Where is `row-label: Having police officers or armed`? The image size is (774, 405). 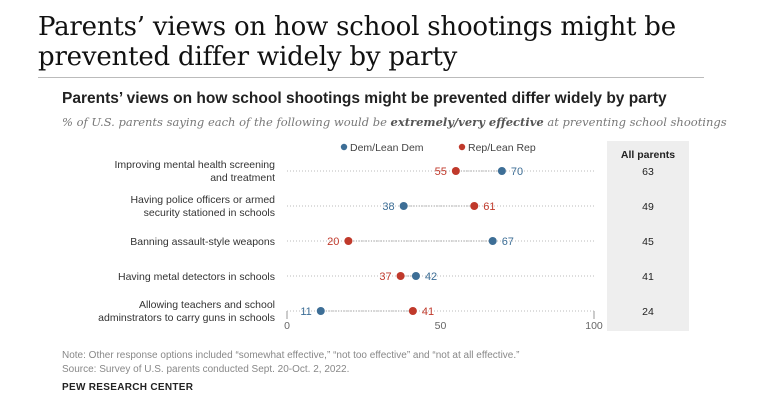
row-label: Having police officers or armed is located at coordinates (202, 200).